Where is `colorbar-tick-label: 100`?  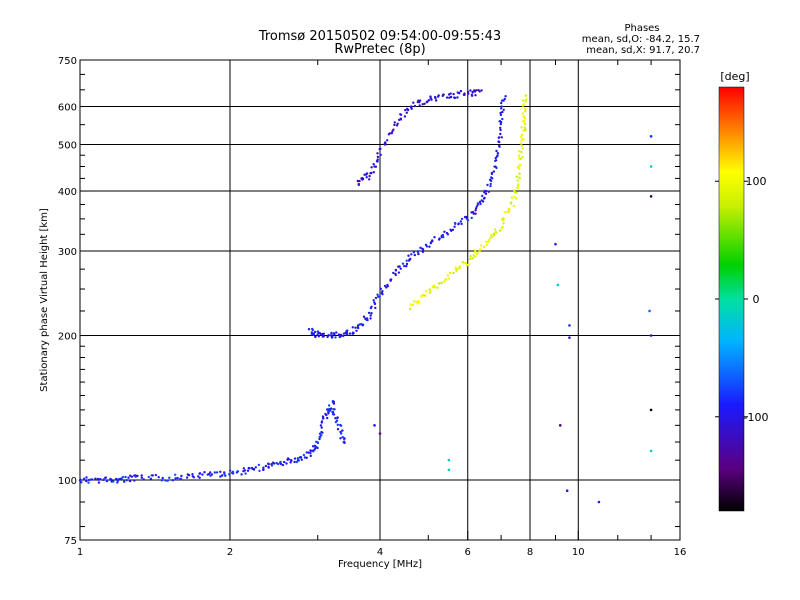
colorbar-tick-label: 100 is located at coordinates (756, 181).